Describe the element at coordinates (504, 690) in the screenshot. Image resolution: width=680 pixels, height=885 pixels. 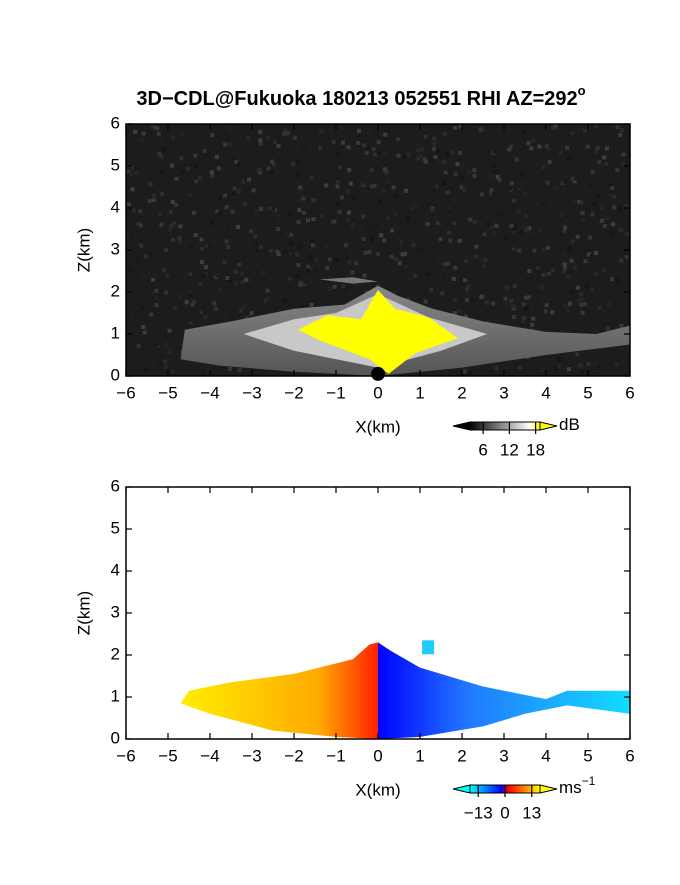
I see `velocity-toward` at that location.